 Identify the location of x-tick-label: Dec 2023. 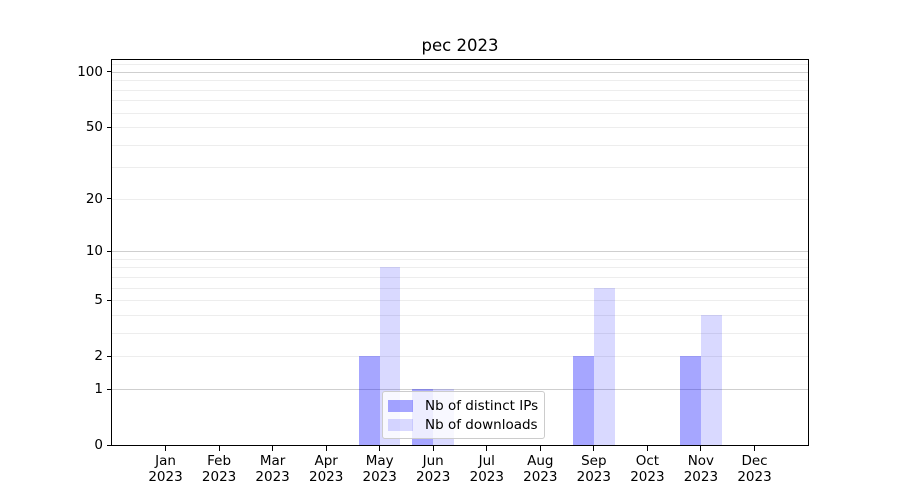
(755, 469).